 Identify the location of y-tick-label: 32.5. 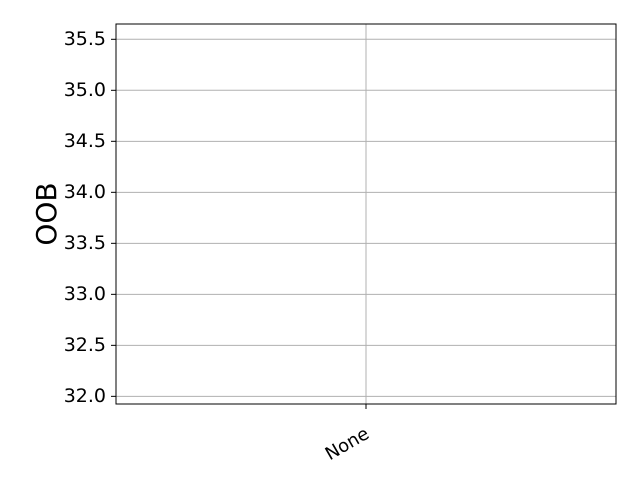
(85, 345).